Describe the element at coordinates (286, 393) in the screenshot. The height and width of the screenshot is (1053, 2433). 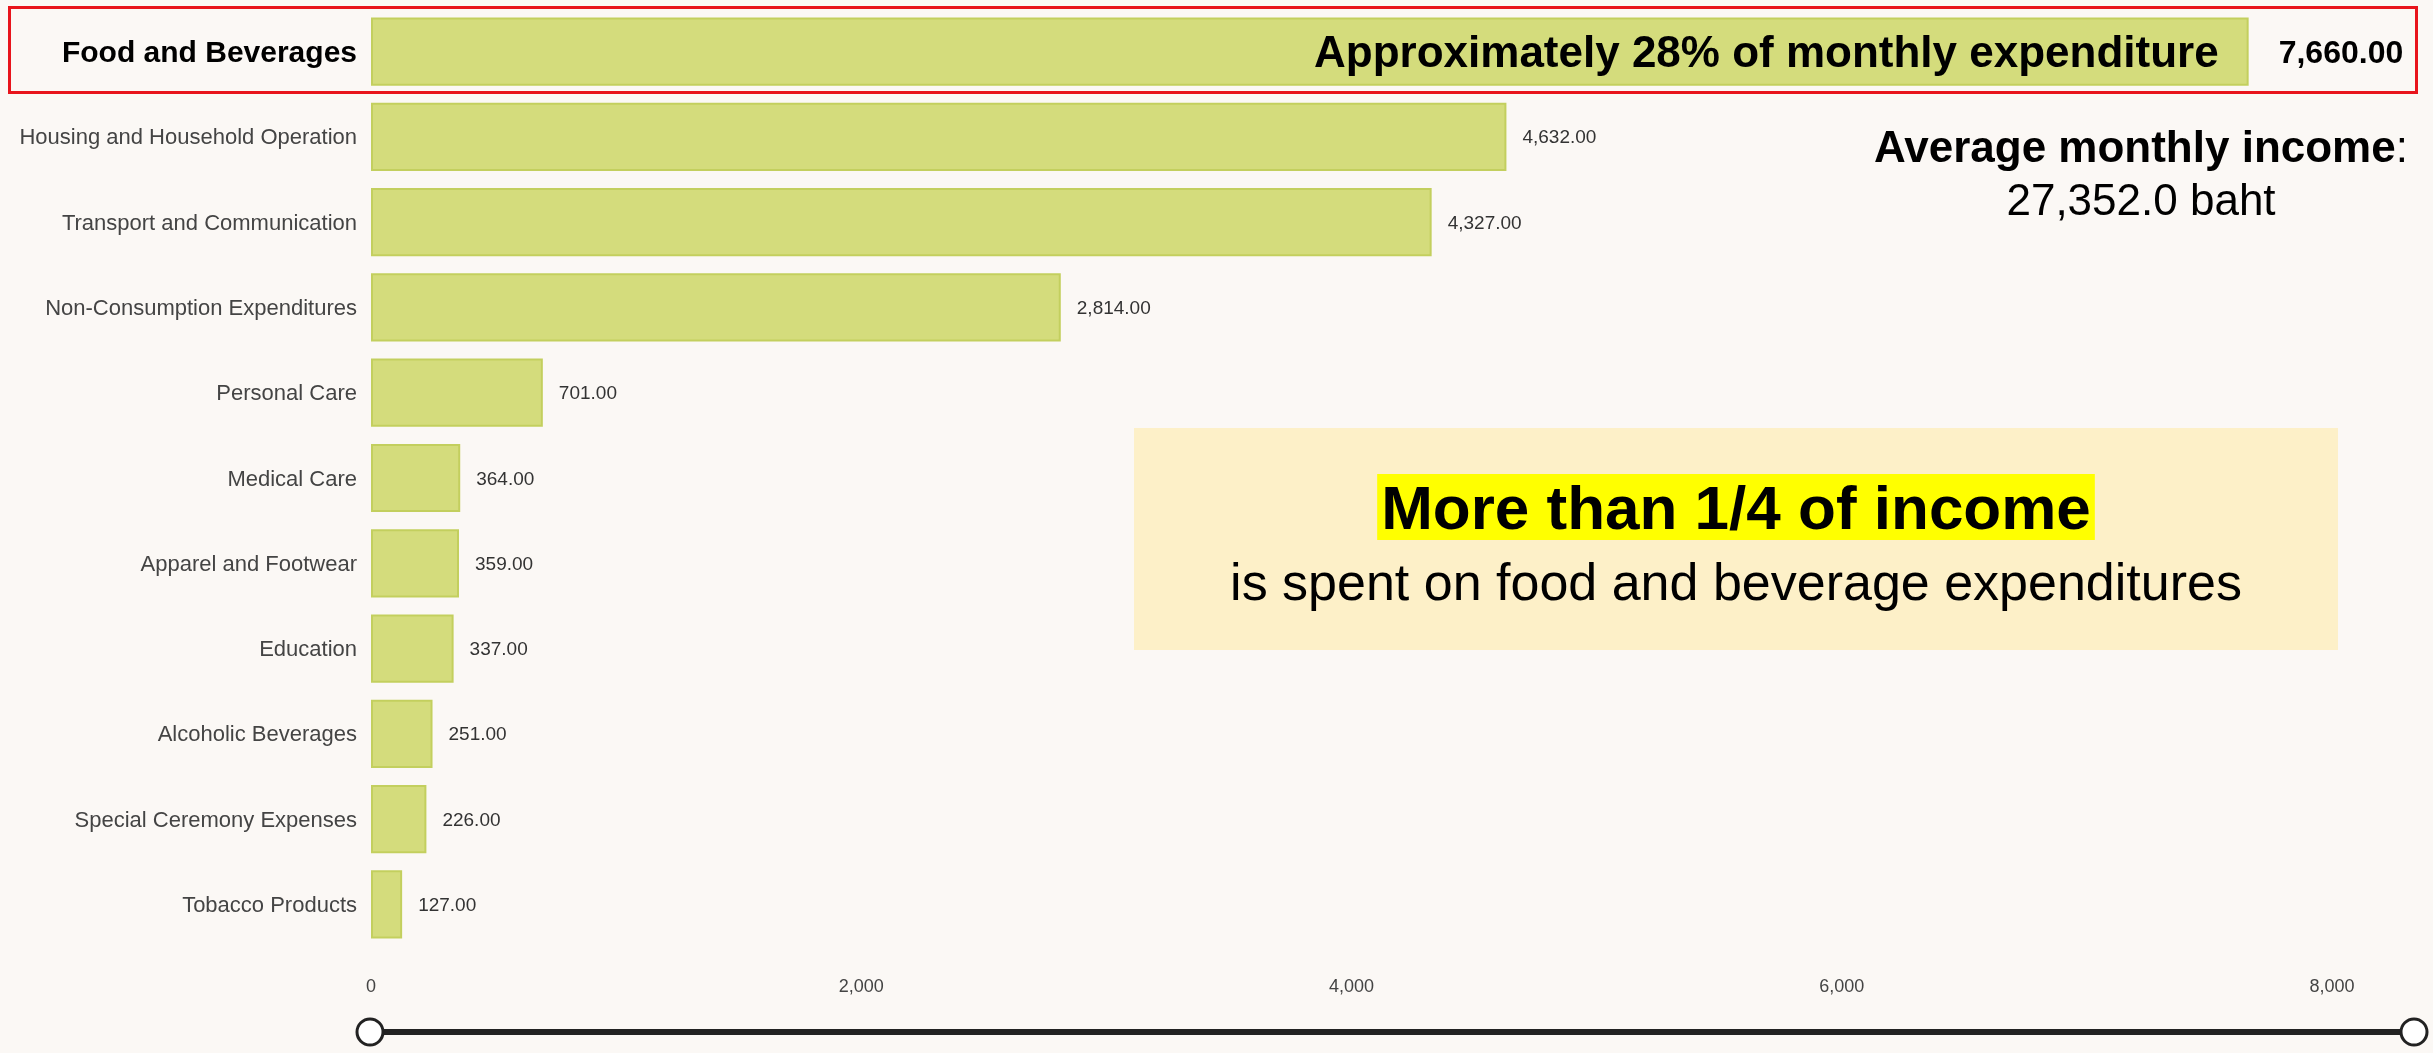
I see `y-tick-label: Personal Care` at that location.